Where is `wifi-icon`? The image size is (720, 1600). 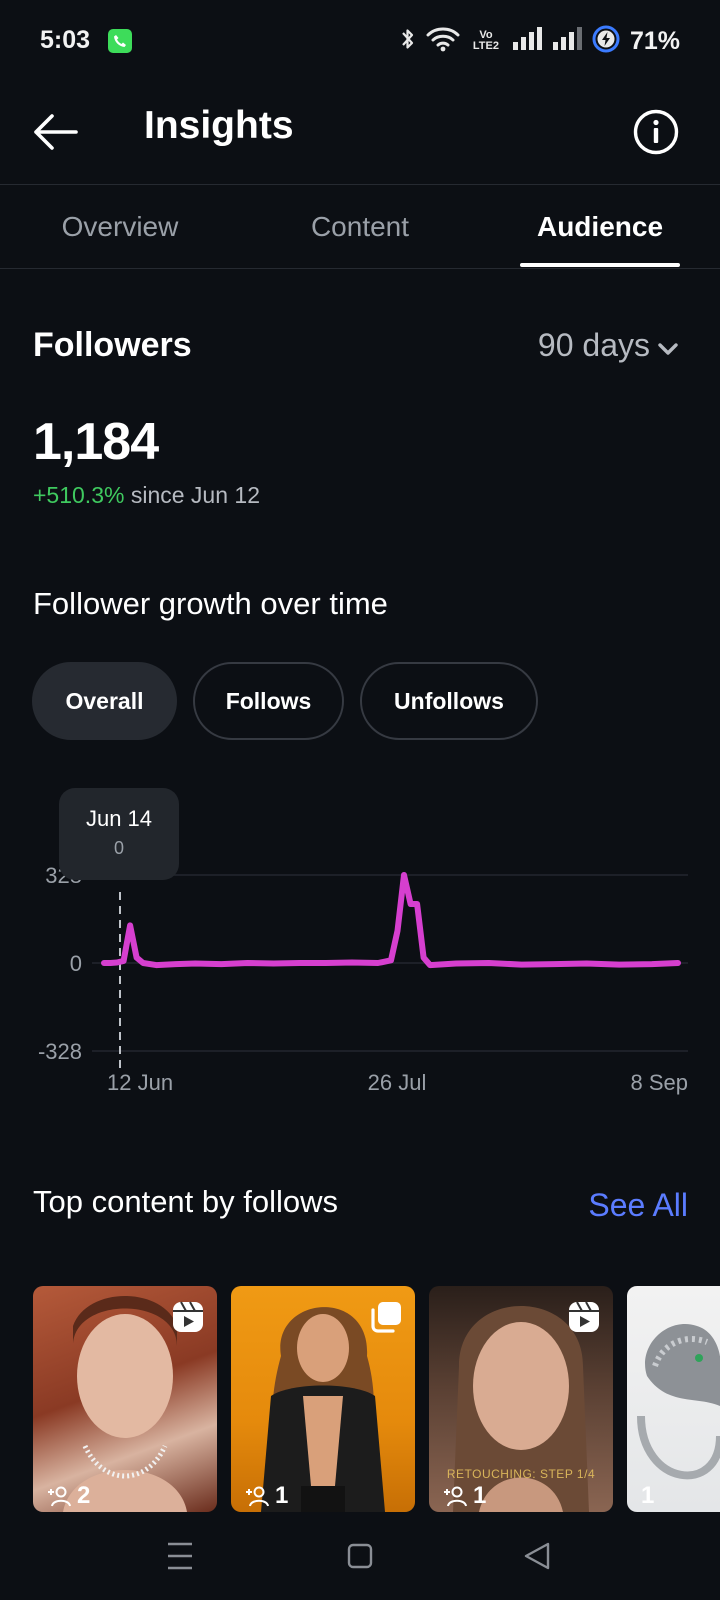 wifi-icon is located at coordinates (443, 41).